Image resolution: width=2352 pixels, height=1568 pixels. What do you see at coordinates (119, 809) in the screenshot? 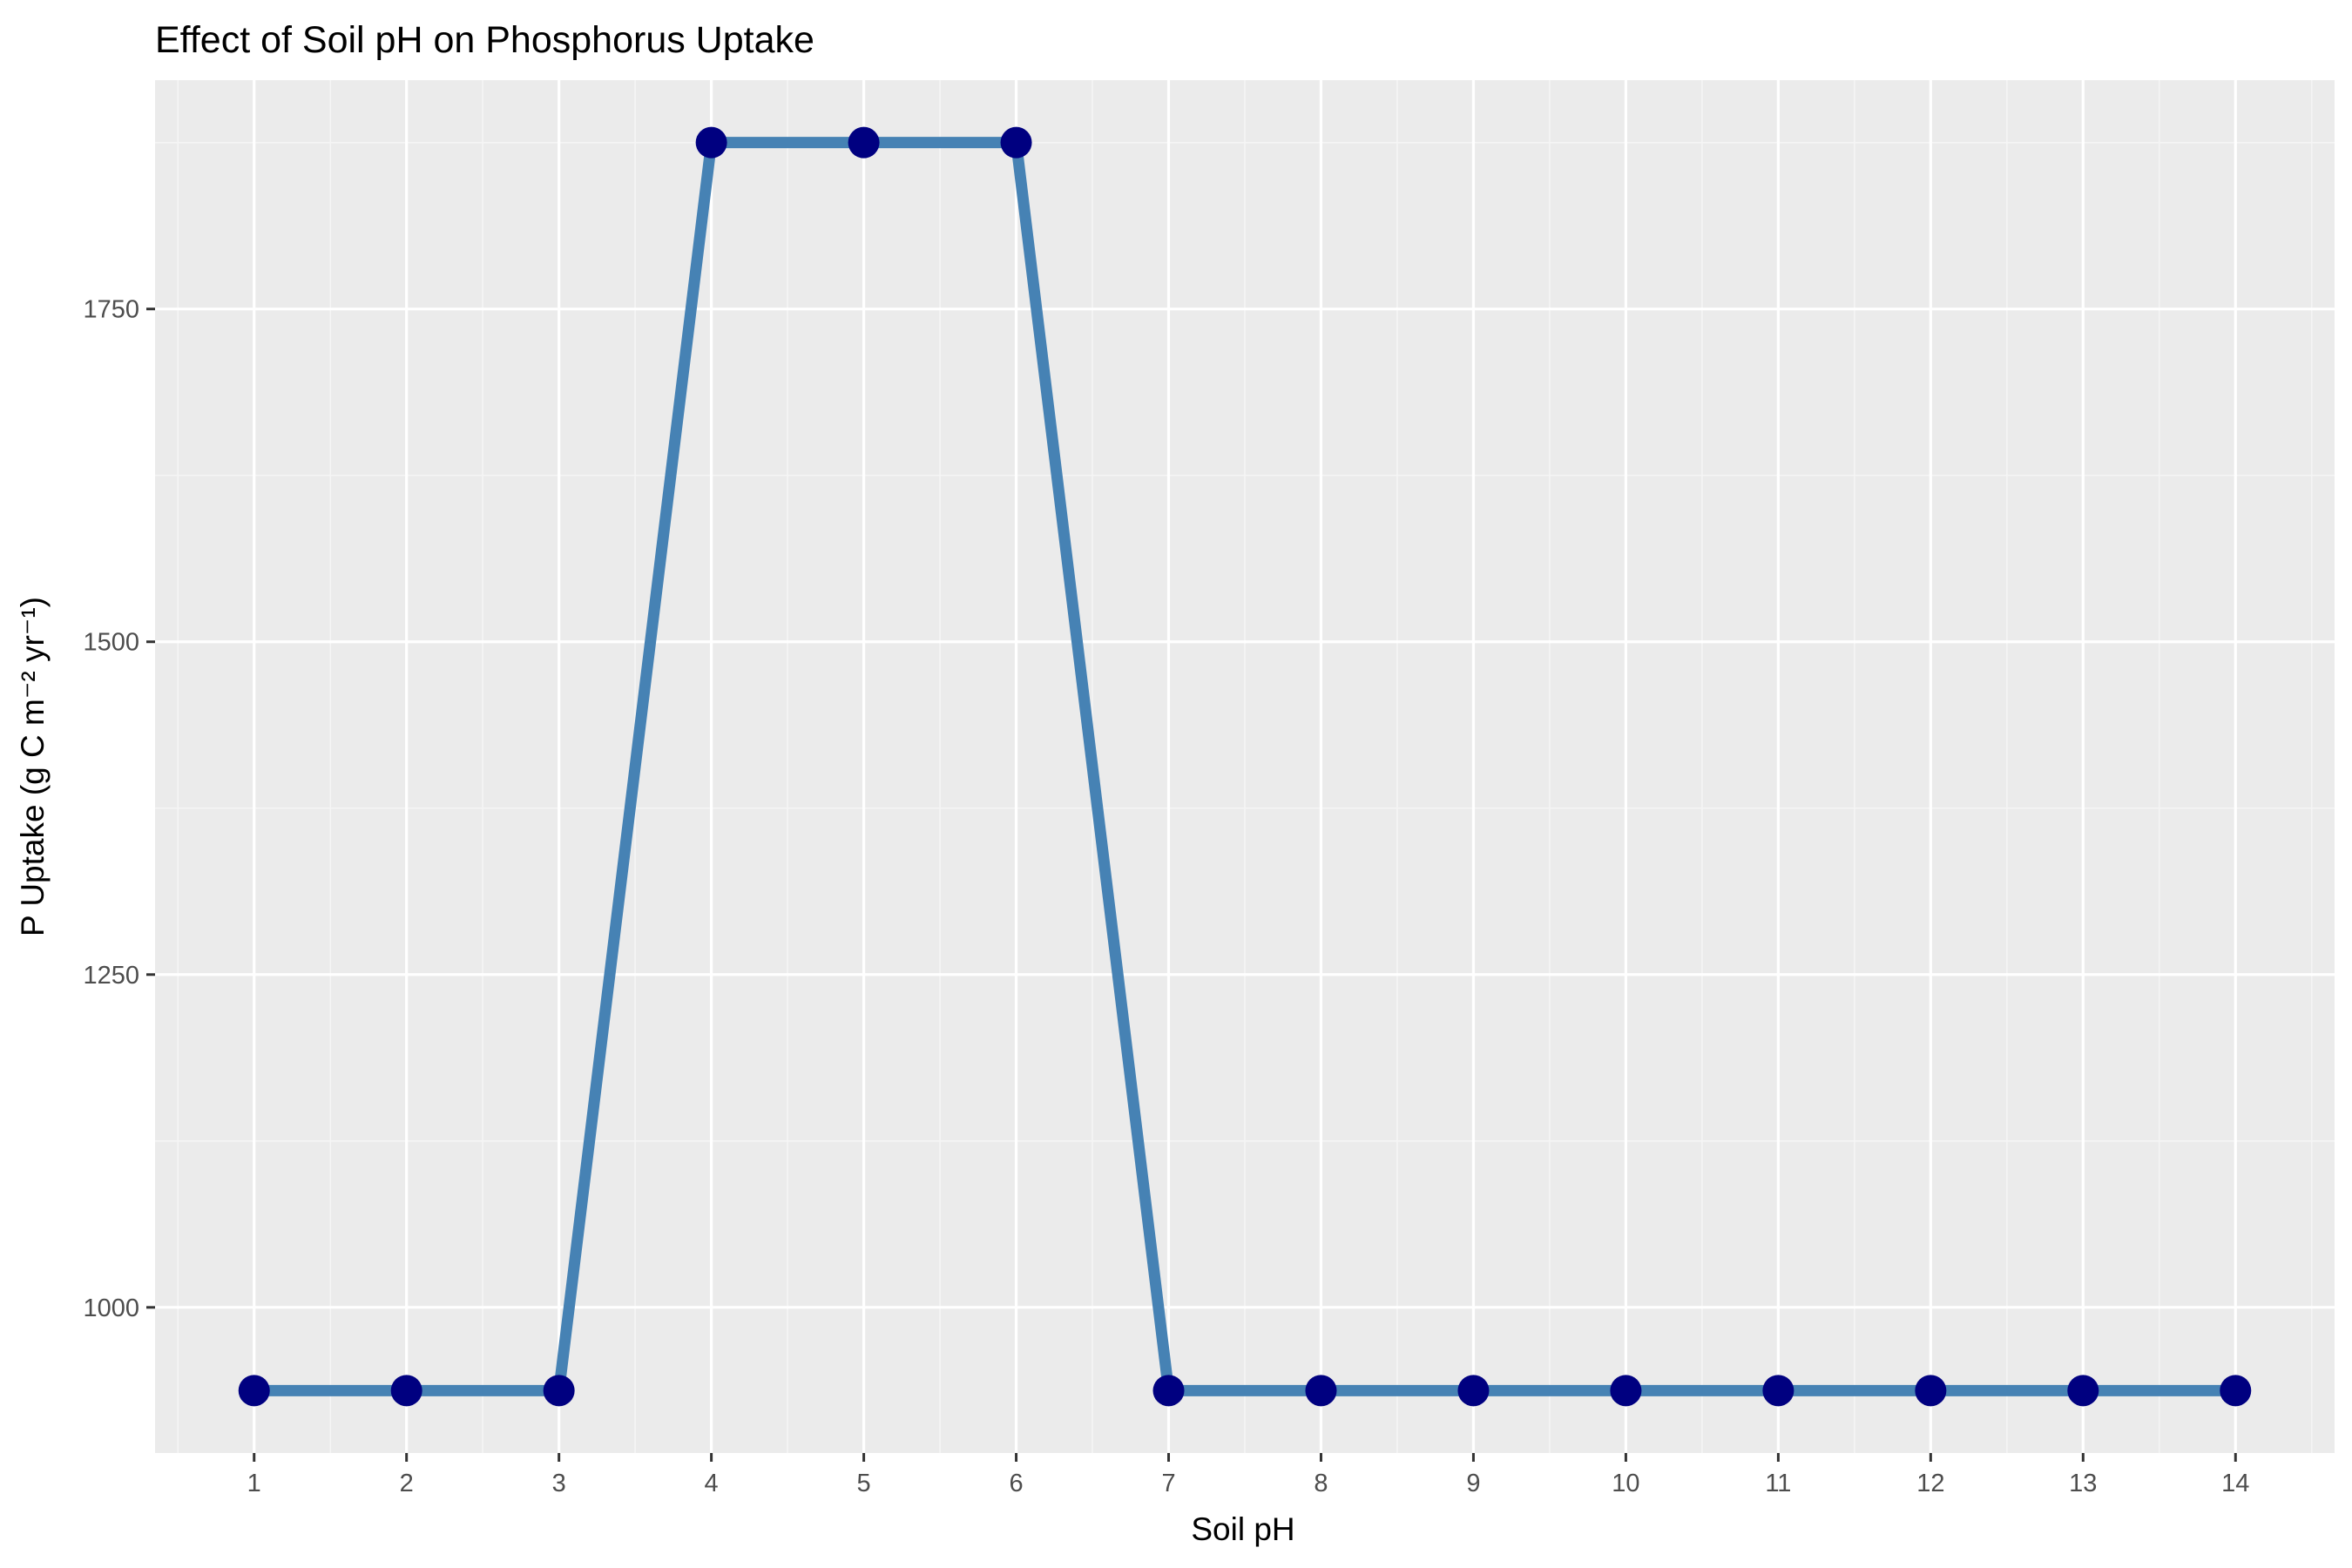
I see `y-axis-ticks: 1000 1250 1500 1750` at bounding box center [119, 809].